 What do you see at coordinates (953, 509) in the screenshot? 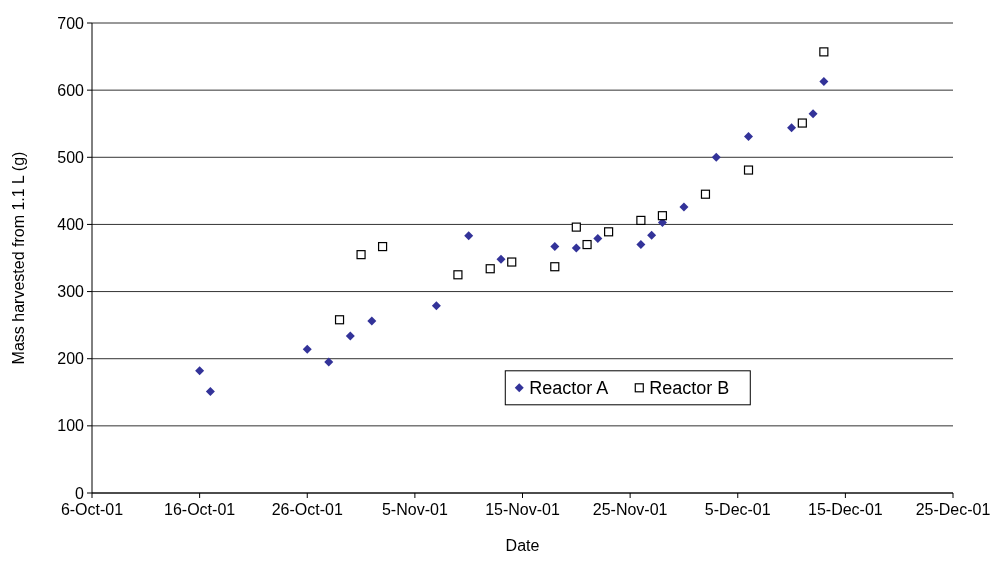
I see `x-tick-label: 25-Dec-01` at bounding box center [953, 509].